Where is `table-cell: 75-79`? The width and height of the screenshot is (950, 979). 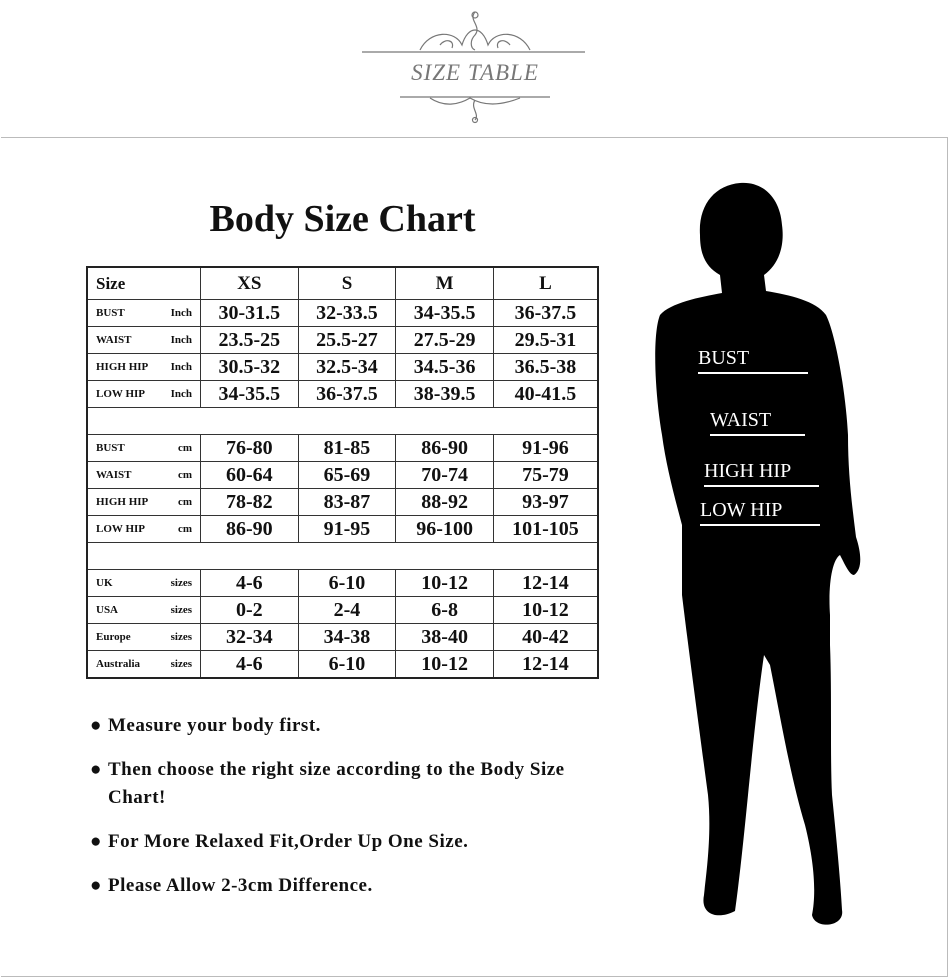 table-cell: 75-79 is located at coordinates (545, 475).